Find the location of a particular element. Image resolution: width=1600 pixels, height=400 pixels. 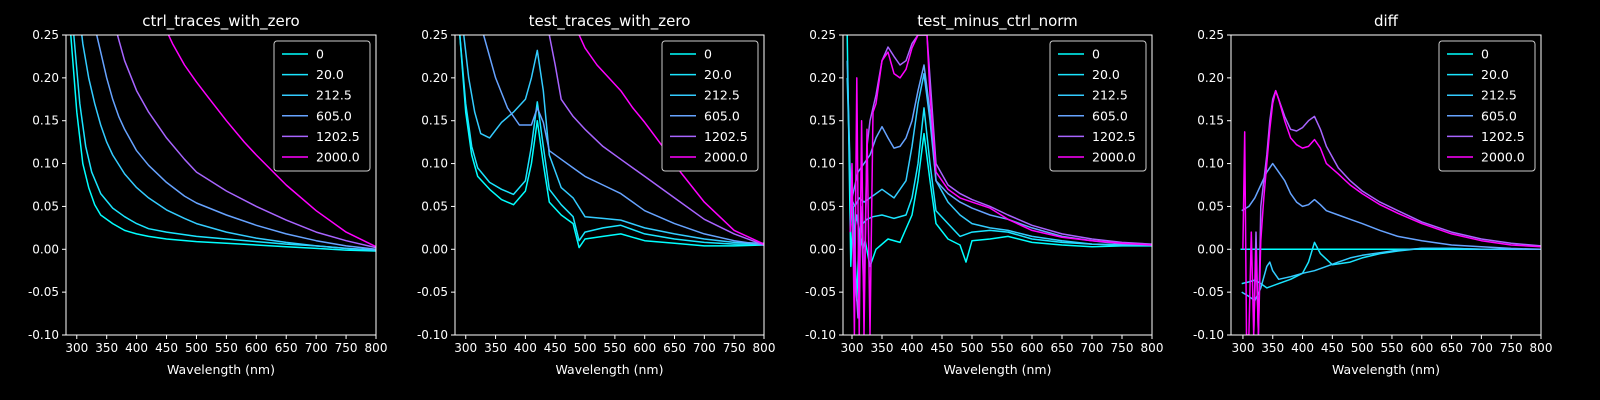

chart-title: test_traces_with_zero is located at coordinates (610, 21).